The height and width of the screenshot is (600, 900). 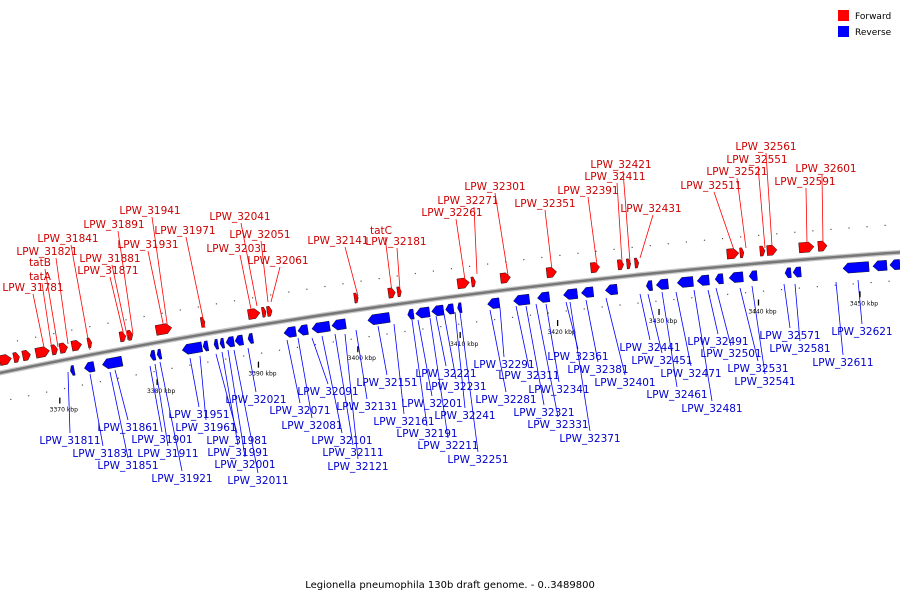 What do you see at coordinates (127, 428) in the screenshot?
I see `gene-label: LPW_31861` at bounding box center [127, 428].